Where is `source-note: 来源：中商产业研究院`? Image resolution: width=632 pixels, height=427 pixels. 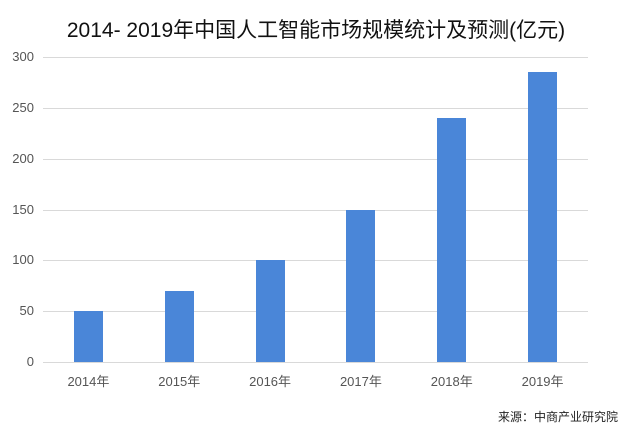
source-note: 来源：中商产业研究院 is located at coordinates (557, 417).